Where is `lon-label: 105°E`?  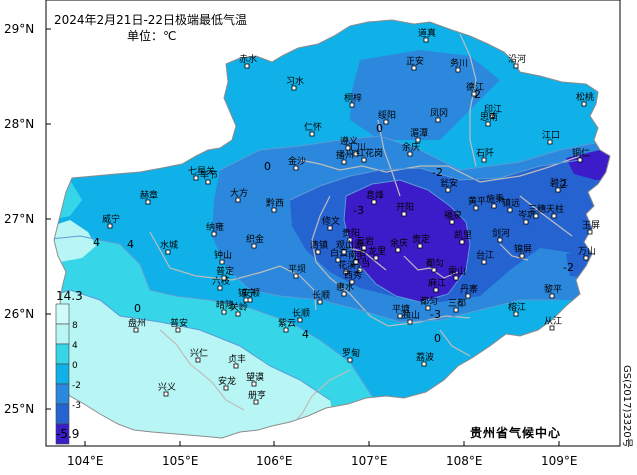 lon-label: 105°E is located at coordinates (180, 461).